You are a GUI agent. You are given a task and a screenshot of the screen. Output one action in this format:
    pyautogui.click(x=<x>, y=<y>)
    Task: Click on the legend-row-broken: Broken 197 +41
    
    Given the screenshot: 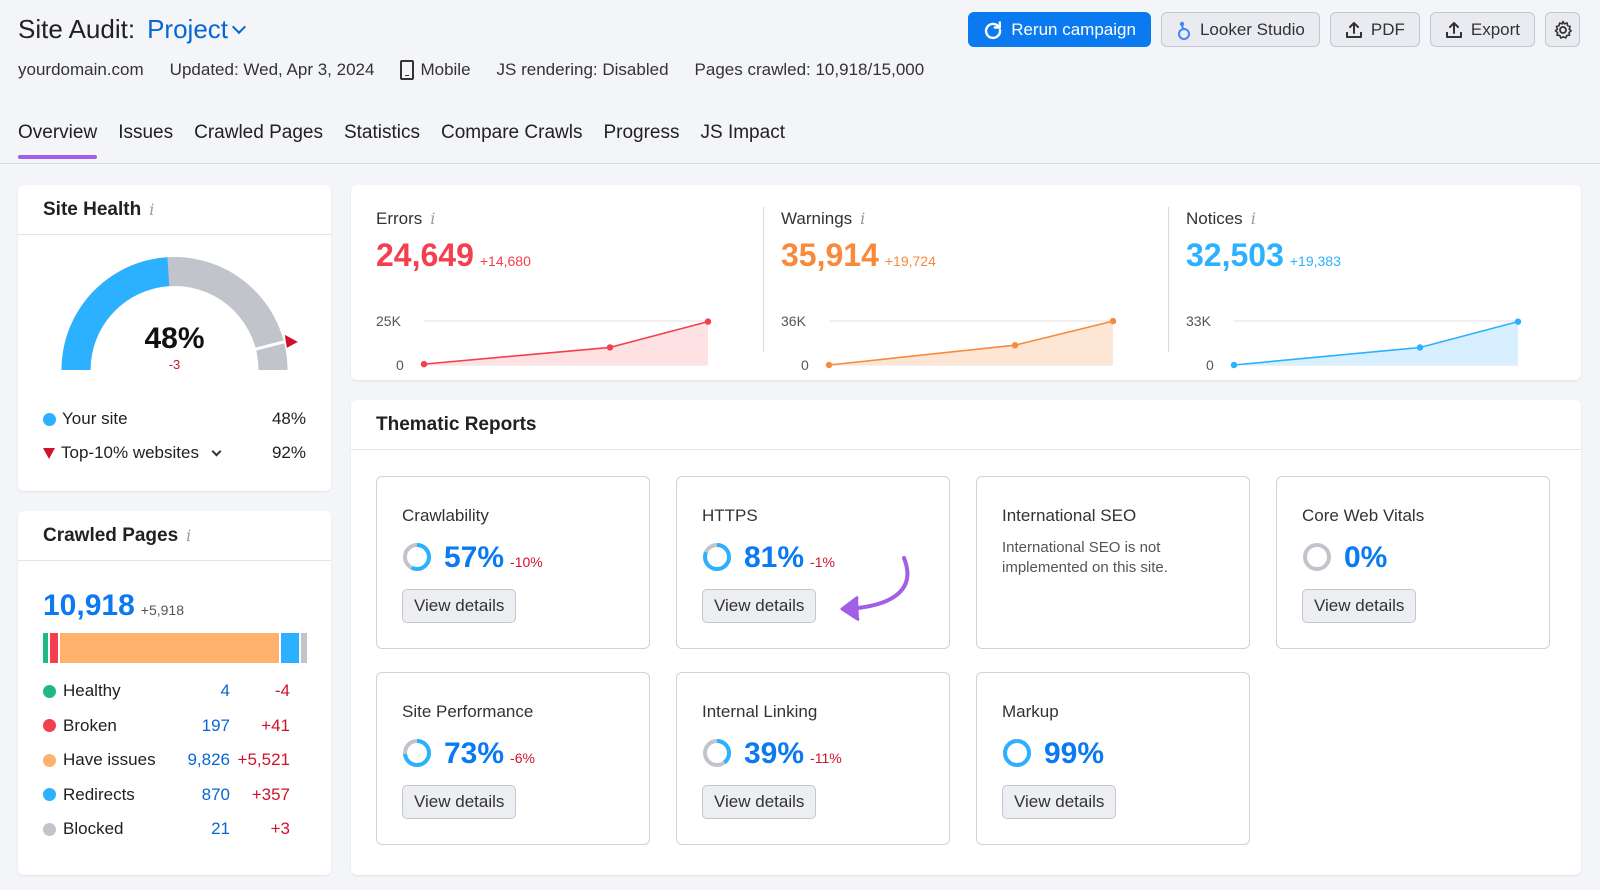 What is the action you would take?
    pyautogui.click(x=166, y=726)
    